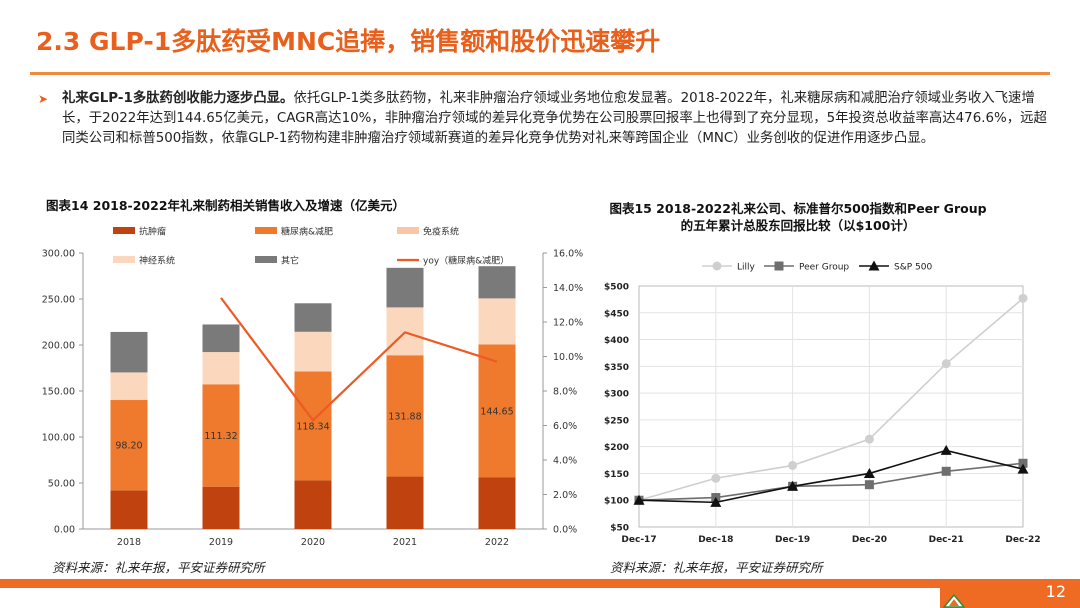 This screenshot has width=1080, height=608. What do you see at coordinates (616, 421) in the screenshot?
I see `y-tick-label: $250` at bounding box center [616, 421].